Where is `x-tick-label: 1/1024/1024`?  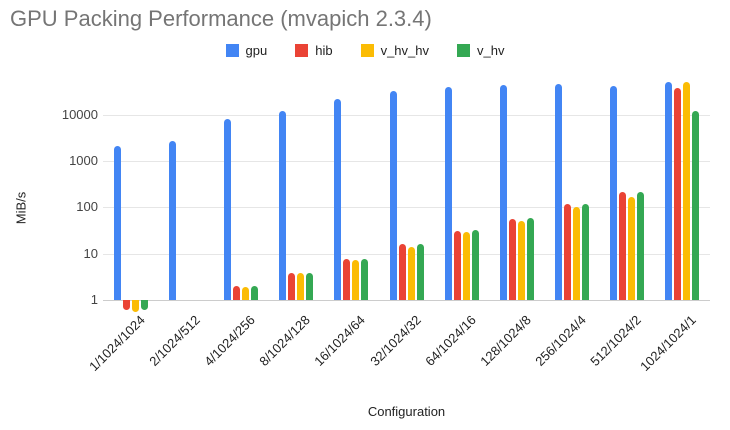
x-tick-label: 1/1024/1024 is located at coordinates (116, 343).